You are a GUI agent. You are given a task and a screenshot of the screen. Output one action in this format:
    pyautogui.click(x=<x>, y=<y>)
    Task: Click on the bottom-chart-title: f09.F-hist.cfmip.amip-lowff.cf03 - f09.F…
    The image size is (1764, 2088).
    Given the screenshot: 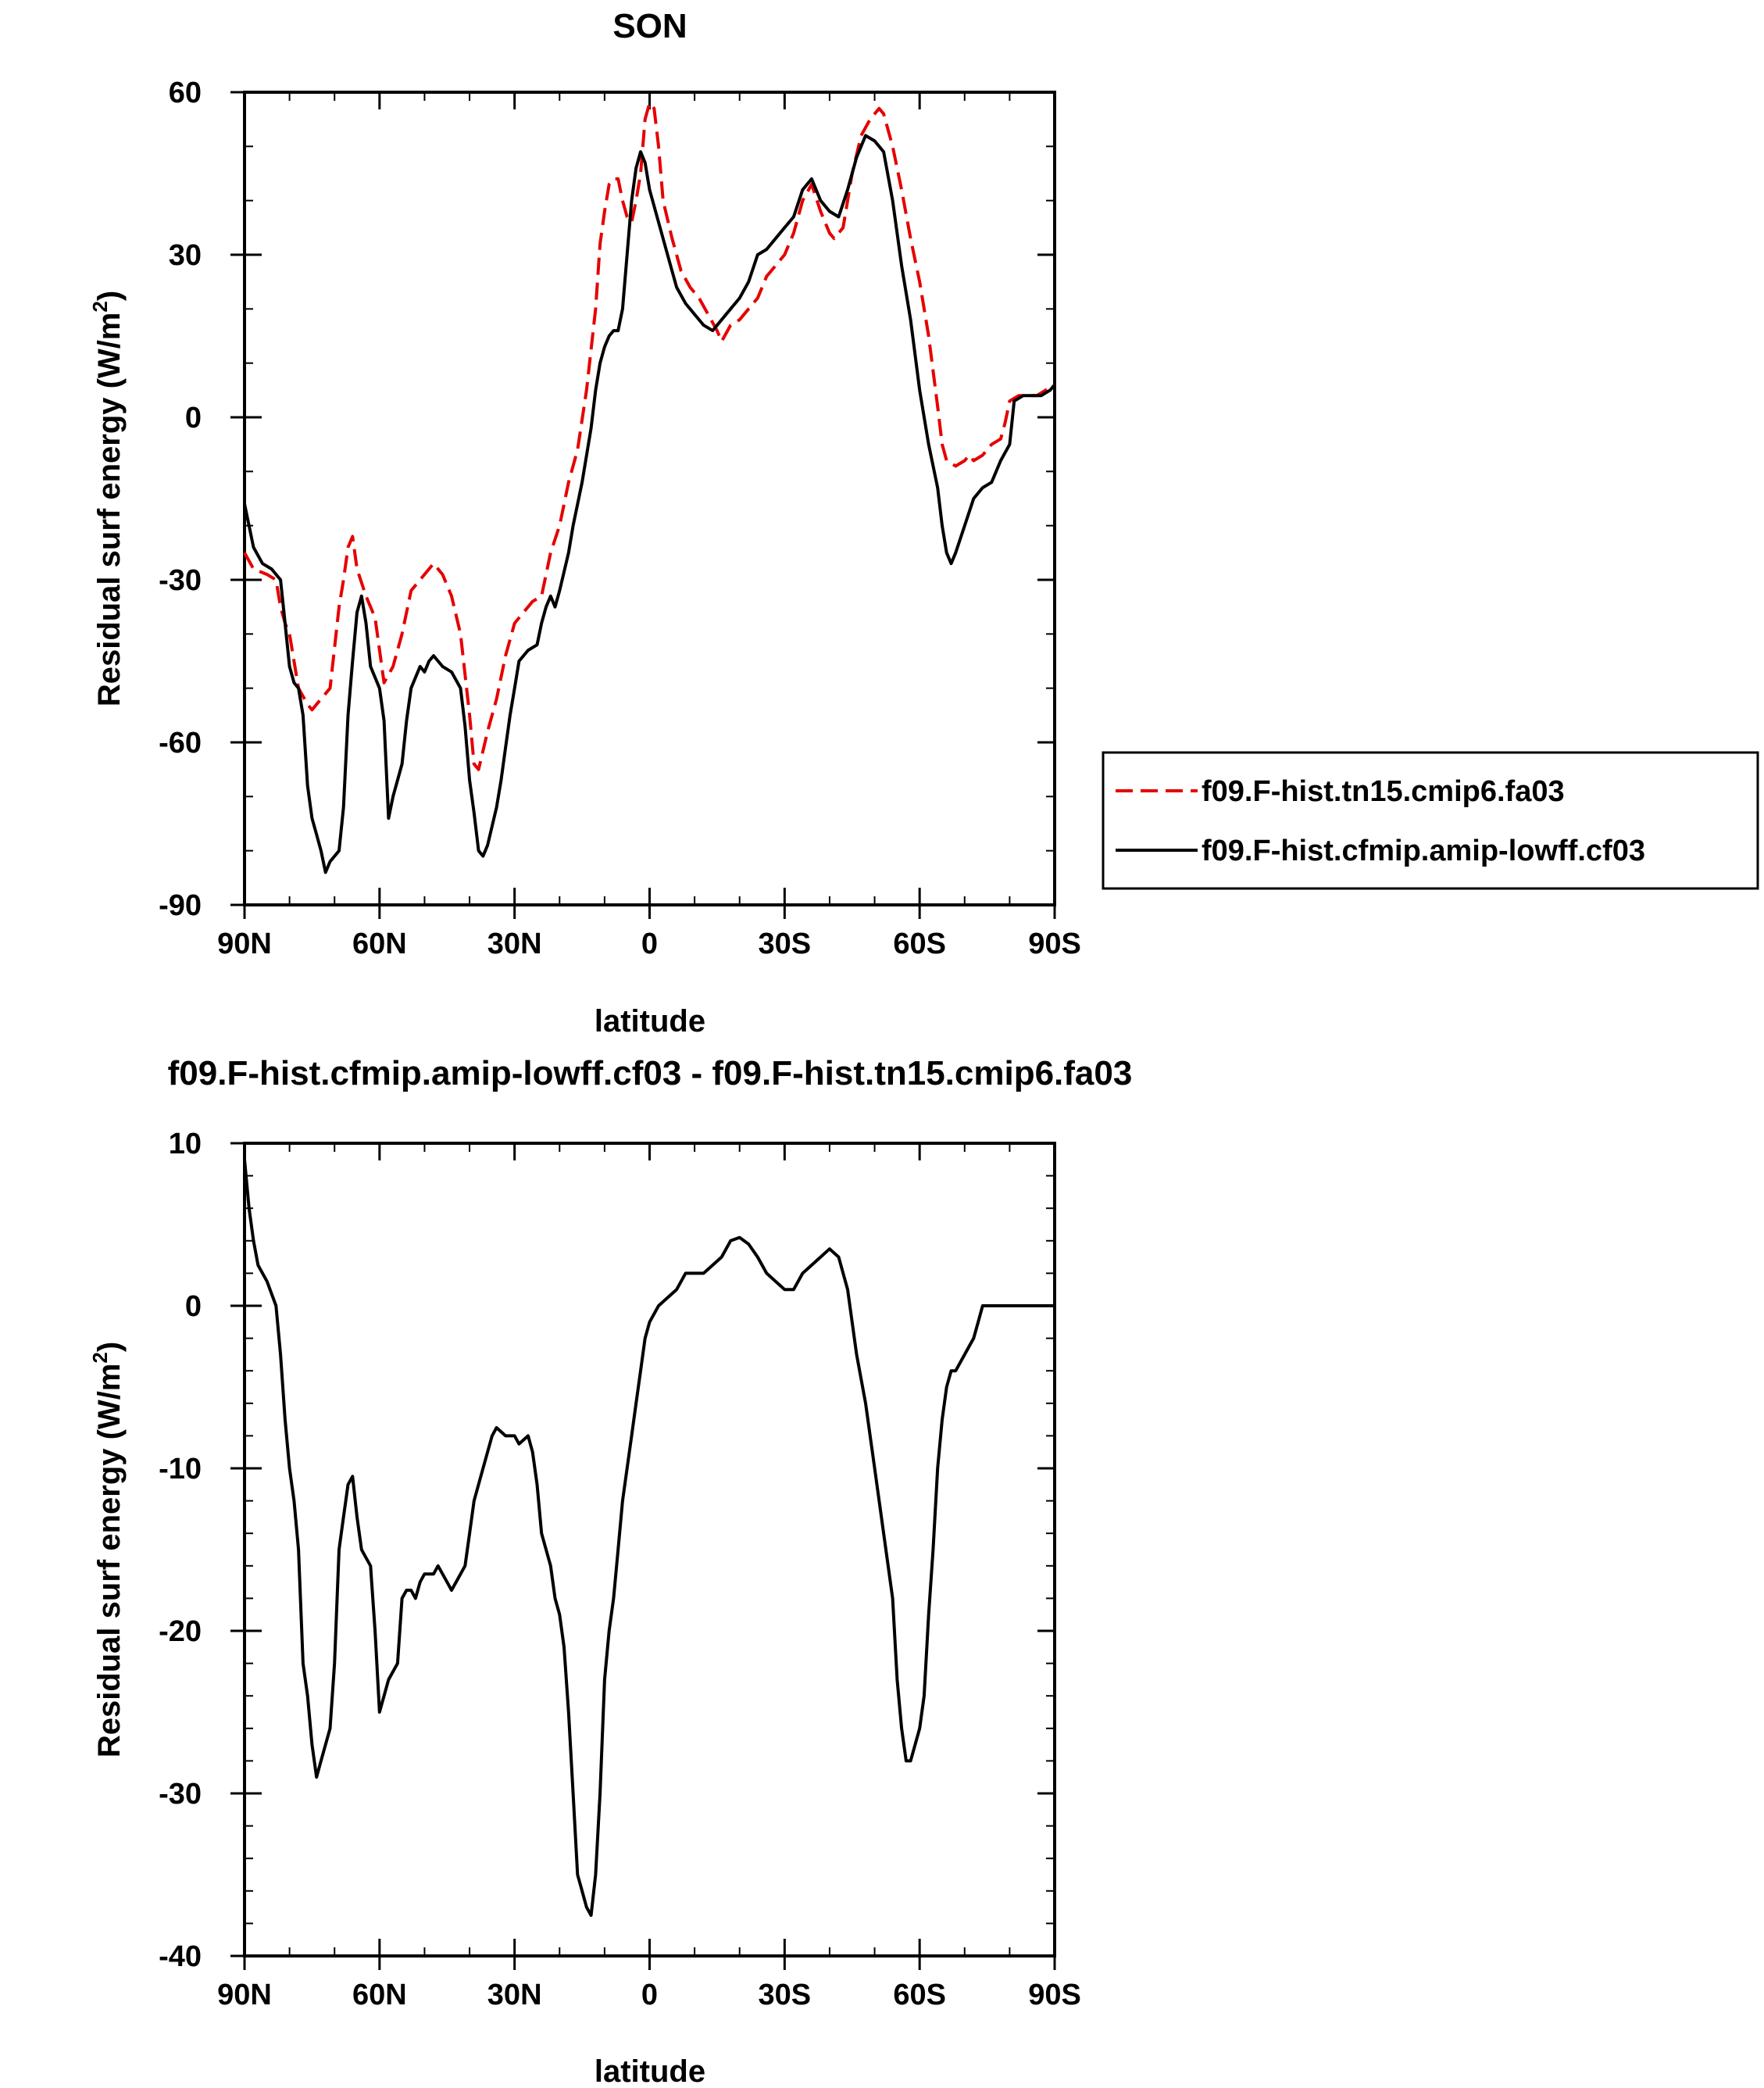 What is the action you would take?
    pyautogui.click(x=651, y=1073)
    